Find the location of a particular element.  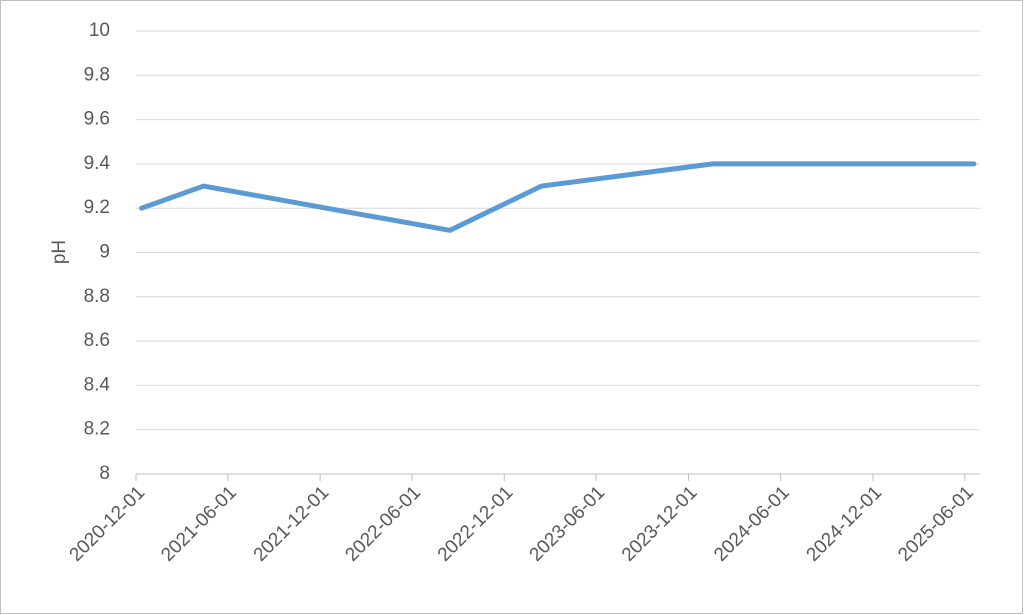

data-line is located at coordinates (558, 197).